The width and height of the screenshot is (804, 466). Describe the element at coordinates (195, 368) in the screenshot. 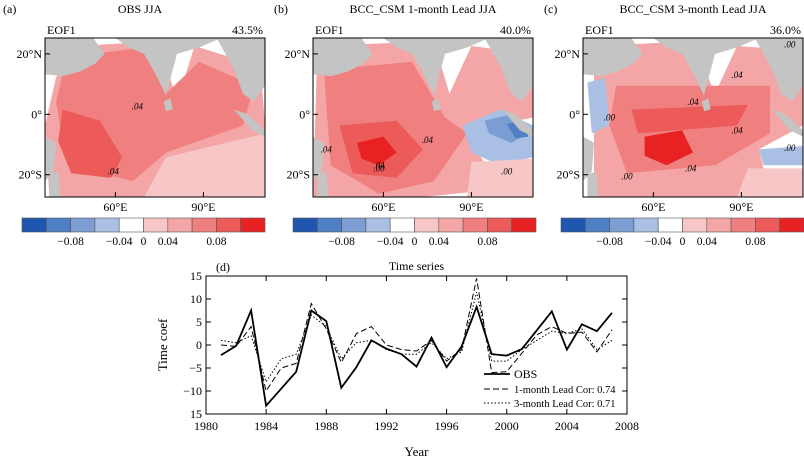

I see `y-tick-label: −5` at that location.